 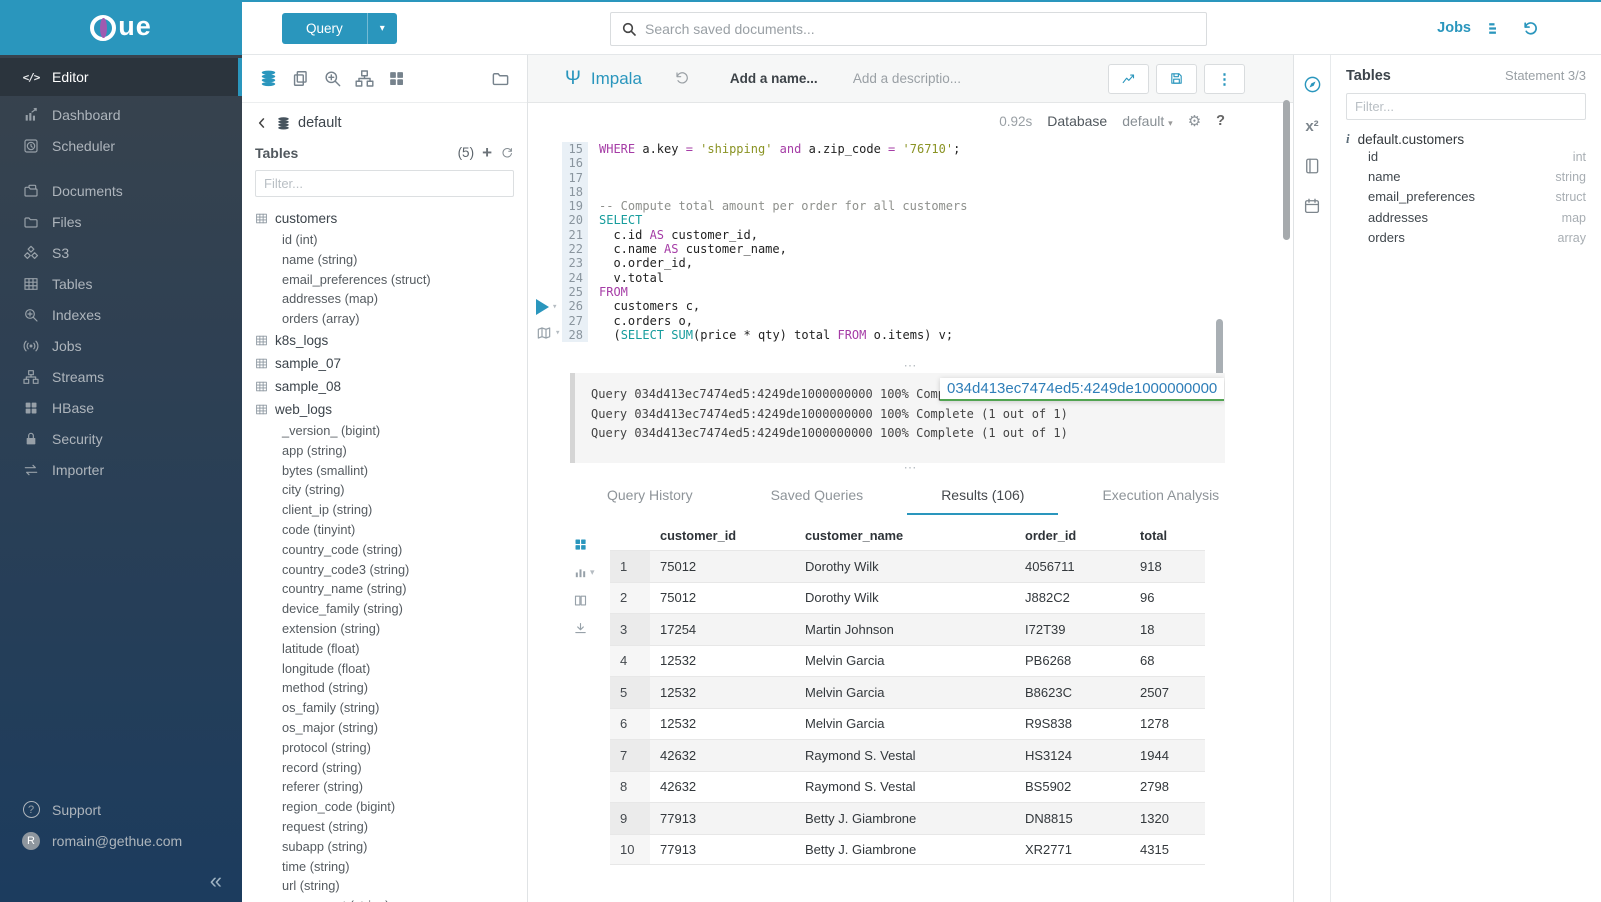 I want to click on tab-execution-analysis: Execution Analysis, so click(x=1161, y=495).